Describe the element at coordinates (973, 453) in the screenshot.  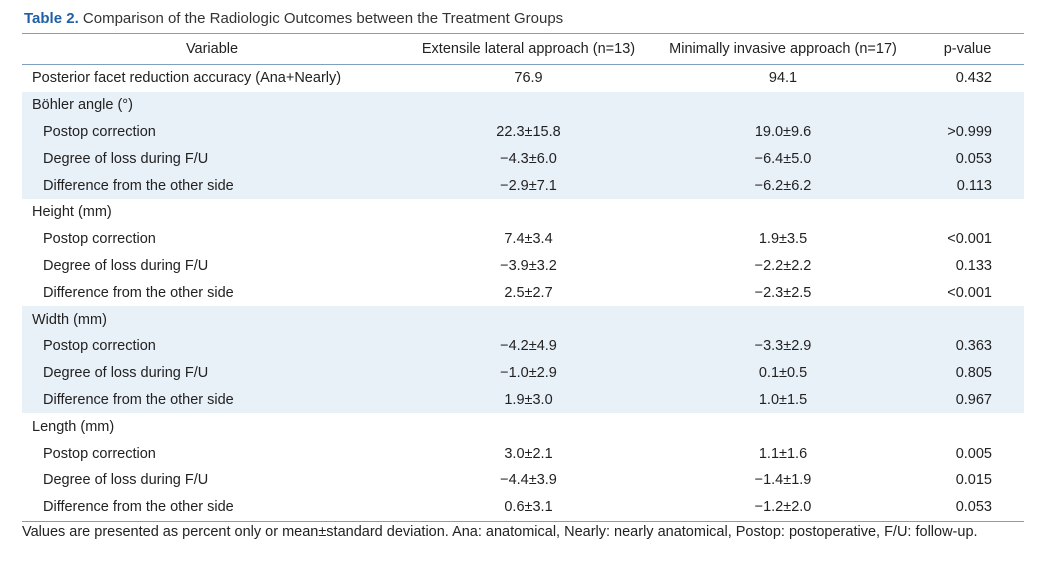
I see `cell-p-value: 0.005` at that location.